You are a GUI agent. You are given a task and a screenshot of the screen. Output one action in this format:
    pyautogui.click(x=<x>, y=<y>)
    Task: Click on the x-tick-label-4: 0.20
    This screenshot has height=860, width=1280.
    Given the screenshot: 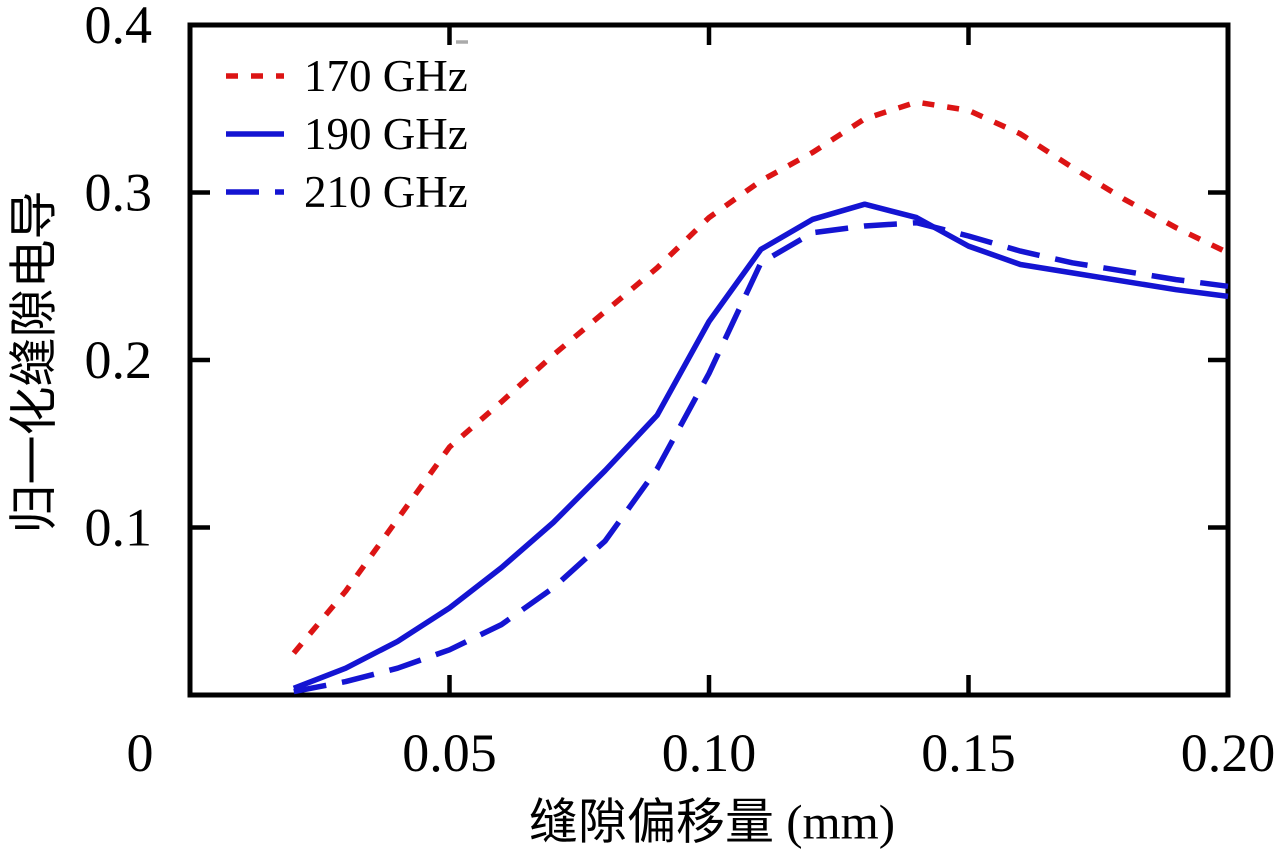 What is the action you would take?
    pyautogui.click(x=1228, y=753)
    